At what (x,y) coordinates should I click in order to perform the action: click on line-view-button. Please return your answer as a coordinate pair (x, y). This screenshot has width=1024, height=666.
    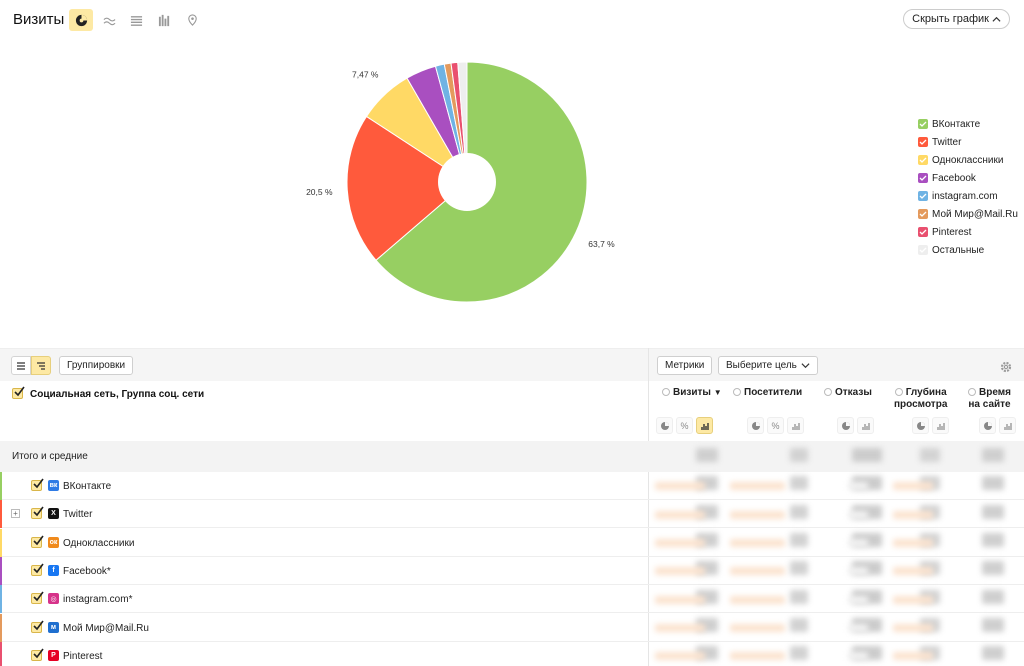
    Looking at the image, I should click on (109, 20).